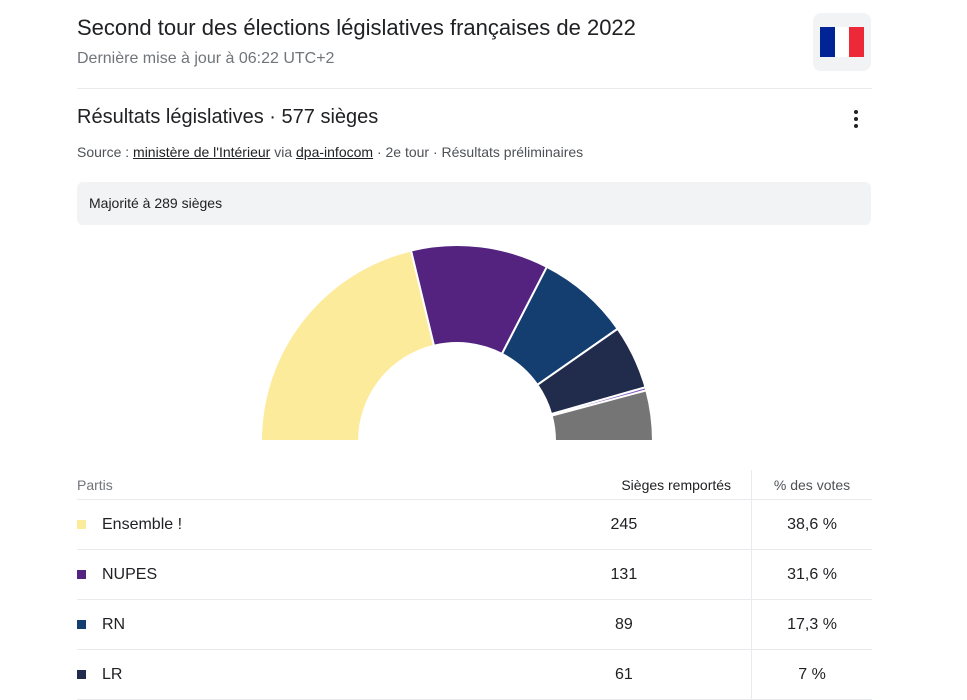  I want to click on header-seats: Sièges remportés, so click(624, 485).